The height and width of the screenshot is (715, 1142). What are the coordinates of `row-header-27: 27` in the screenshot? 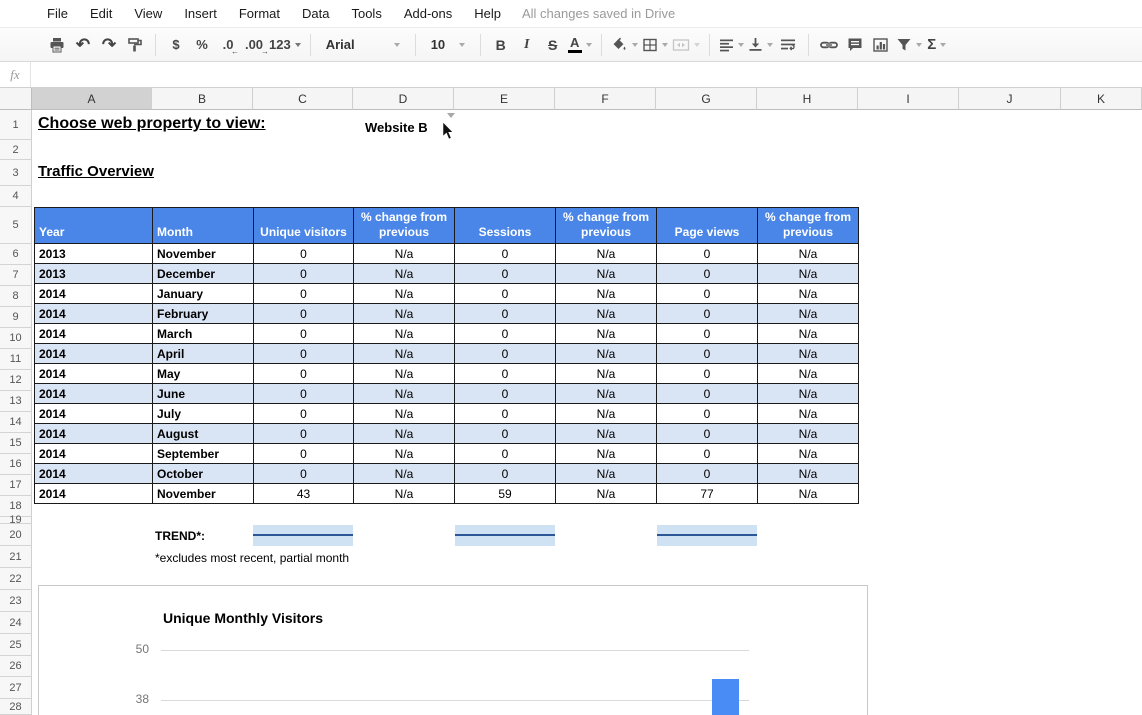 It's located at (16, 688).